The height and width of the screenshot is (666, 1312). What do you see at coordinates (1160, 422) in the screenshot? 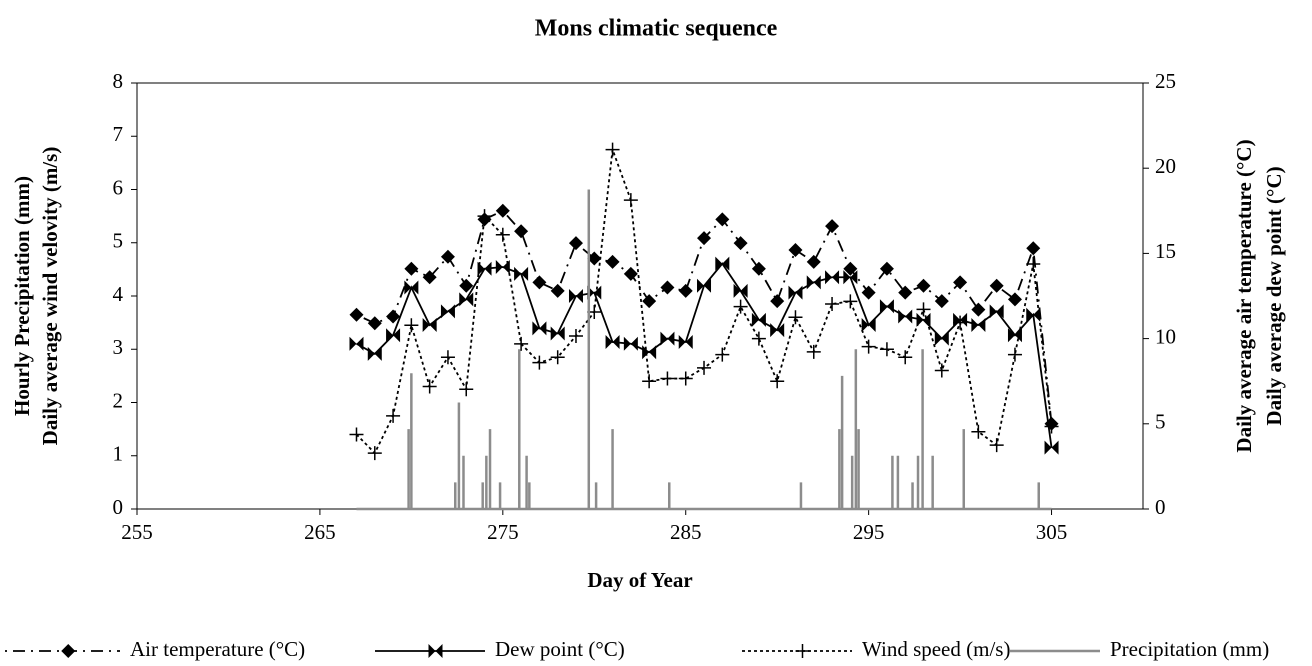
I see `y2-tick-label: 5` at bounding box center [1160, 422].